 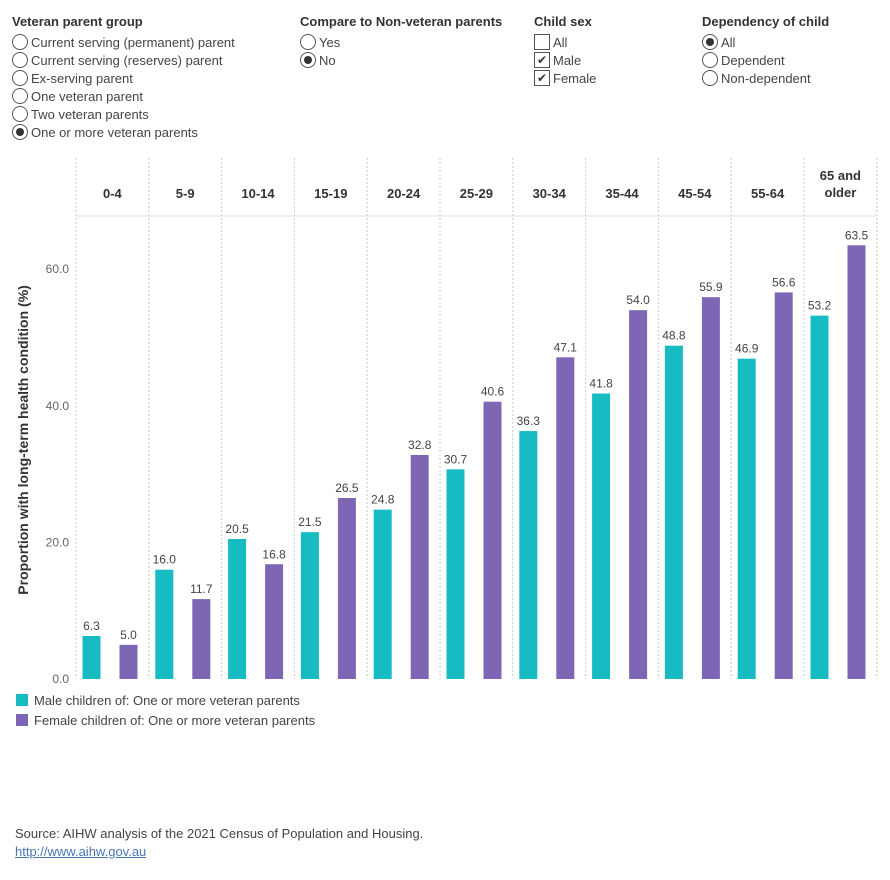 I want to click on legend-swatch-female, so click(x=22, y=720).